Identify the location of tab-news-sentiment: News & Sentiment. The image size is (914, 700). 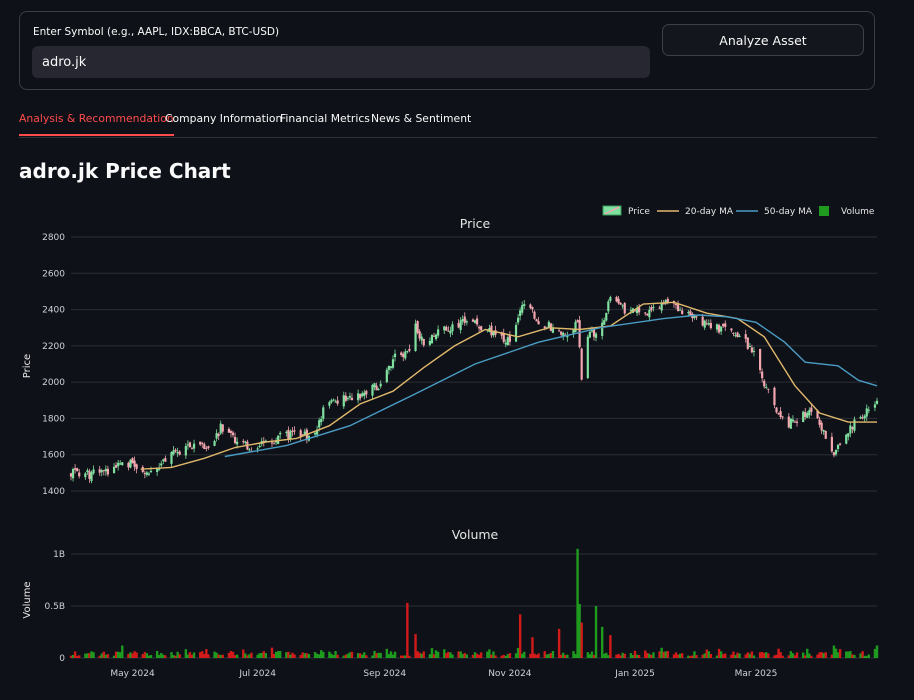
(421, 118).